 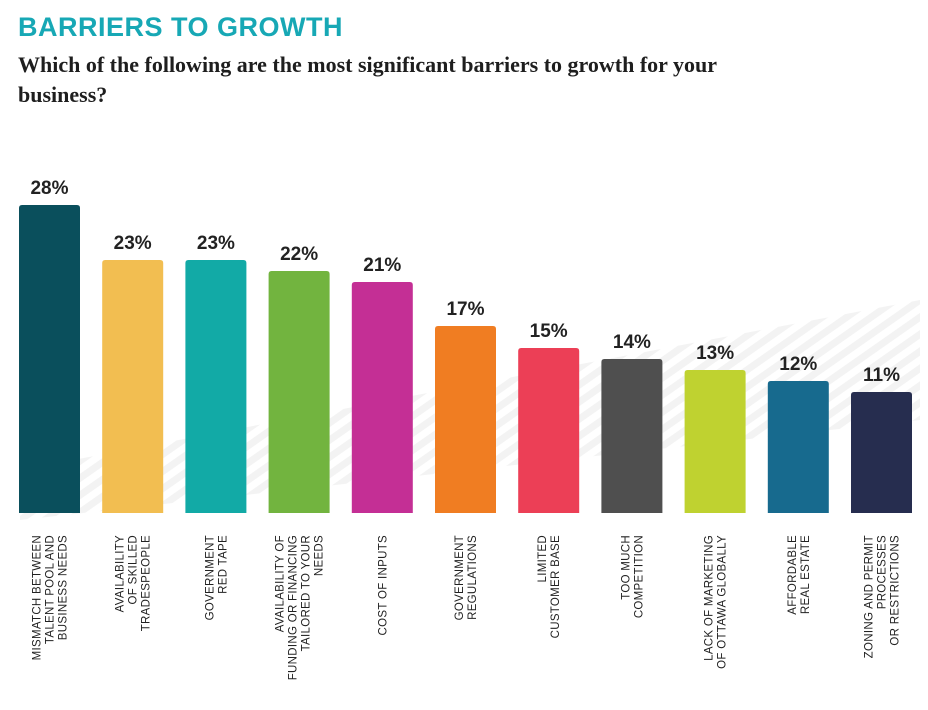 I want to click on category-label-line: OF OTTAWA GLOBALLY, so click(x=723, y=602).